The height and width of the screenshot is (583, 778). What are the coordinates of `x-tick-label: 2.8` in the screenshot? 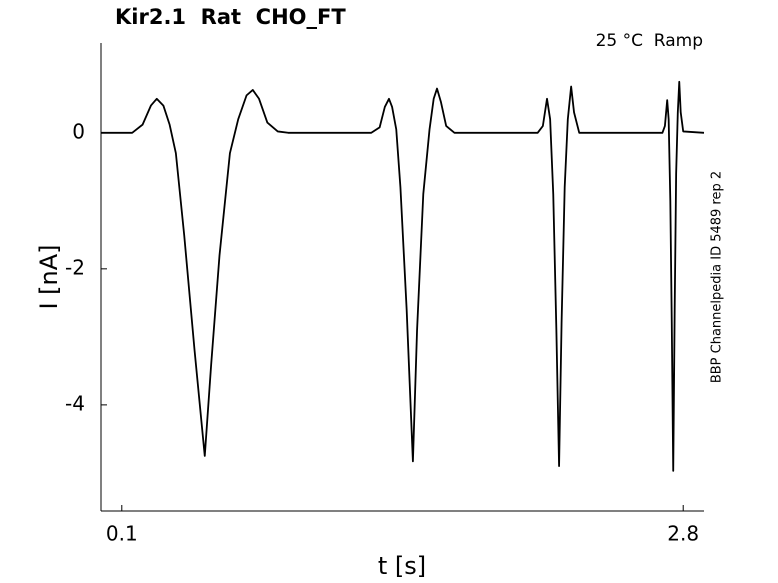 It's located at (683, 534).